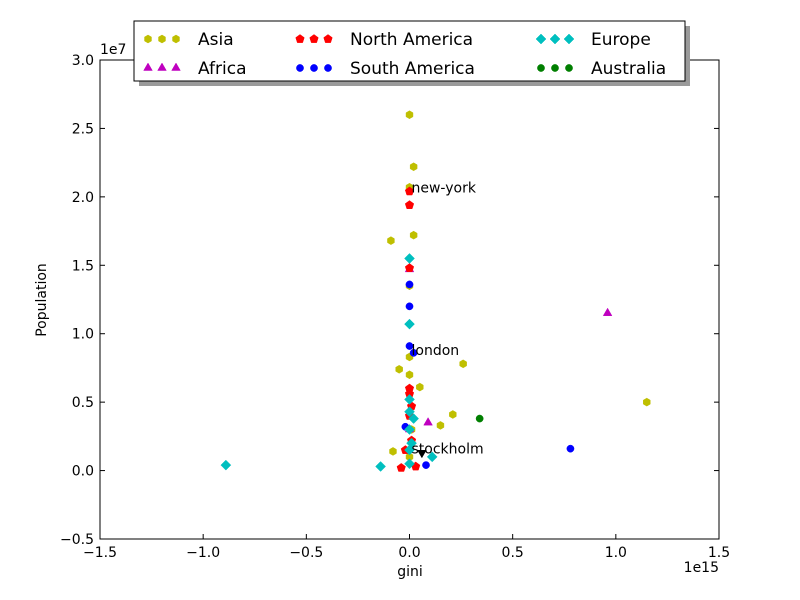 The image size is (800, 600). I want to click on legend-entry: North America, so click(384, 40).